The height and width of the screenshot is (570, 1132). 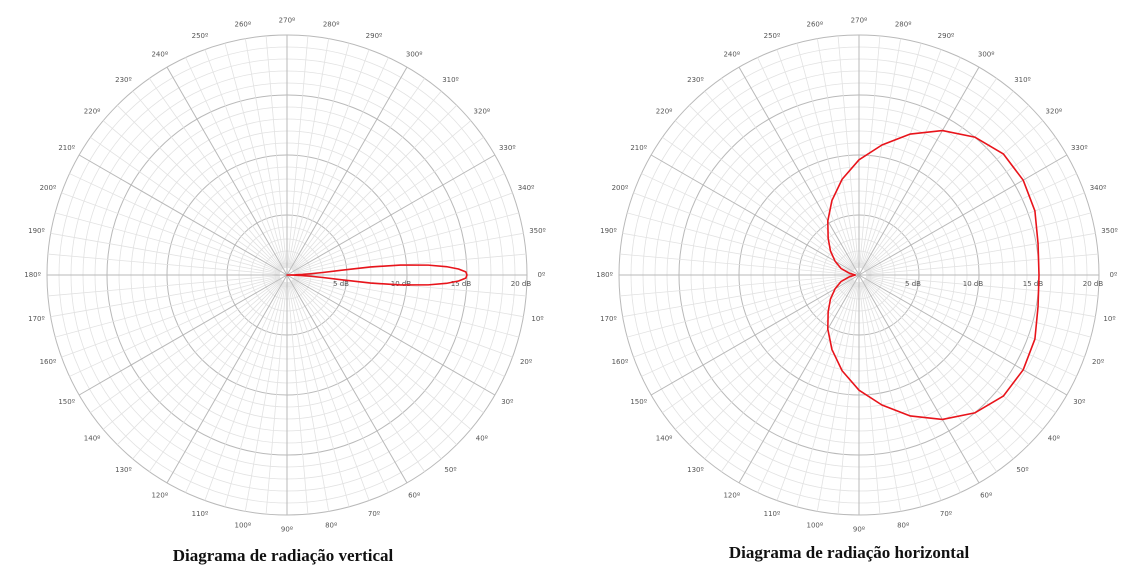 I want to click on angle-tick-label: 130º, so click(x=123, y=470).